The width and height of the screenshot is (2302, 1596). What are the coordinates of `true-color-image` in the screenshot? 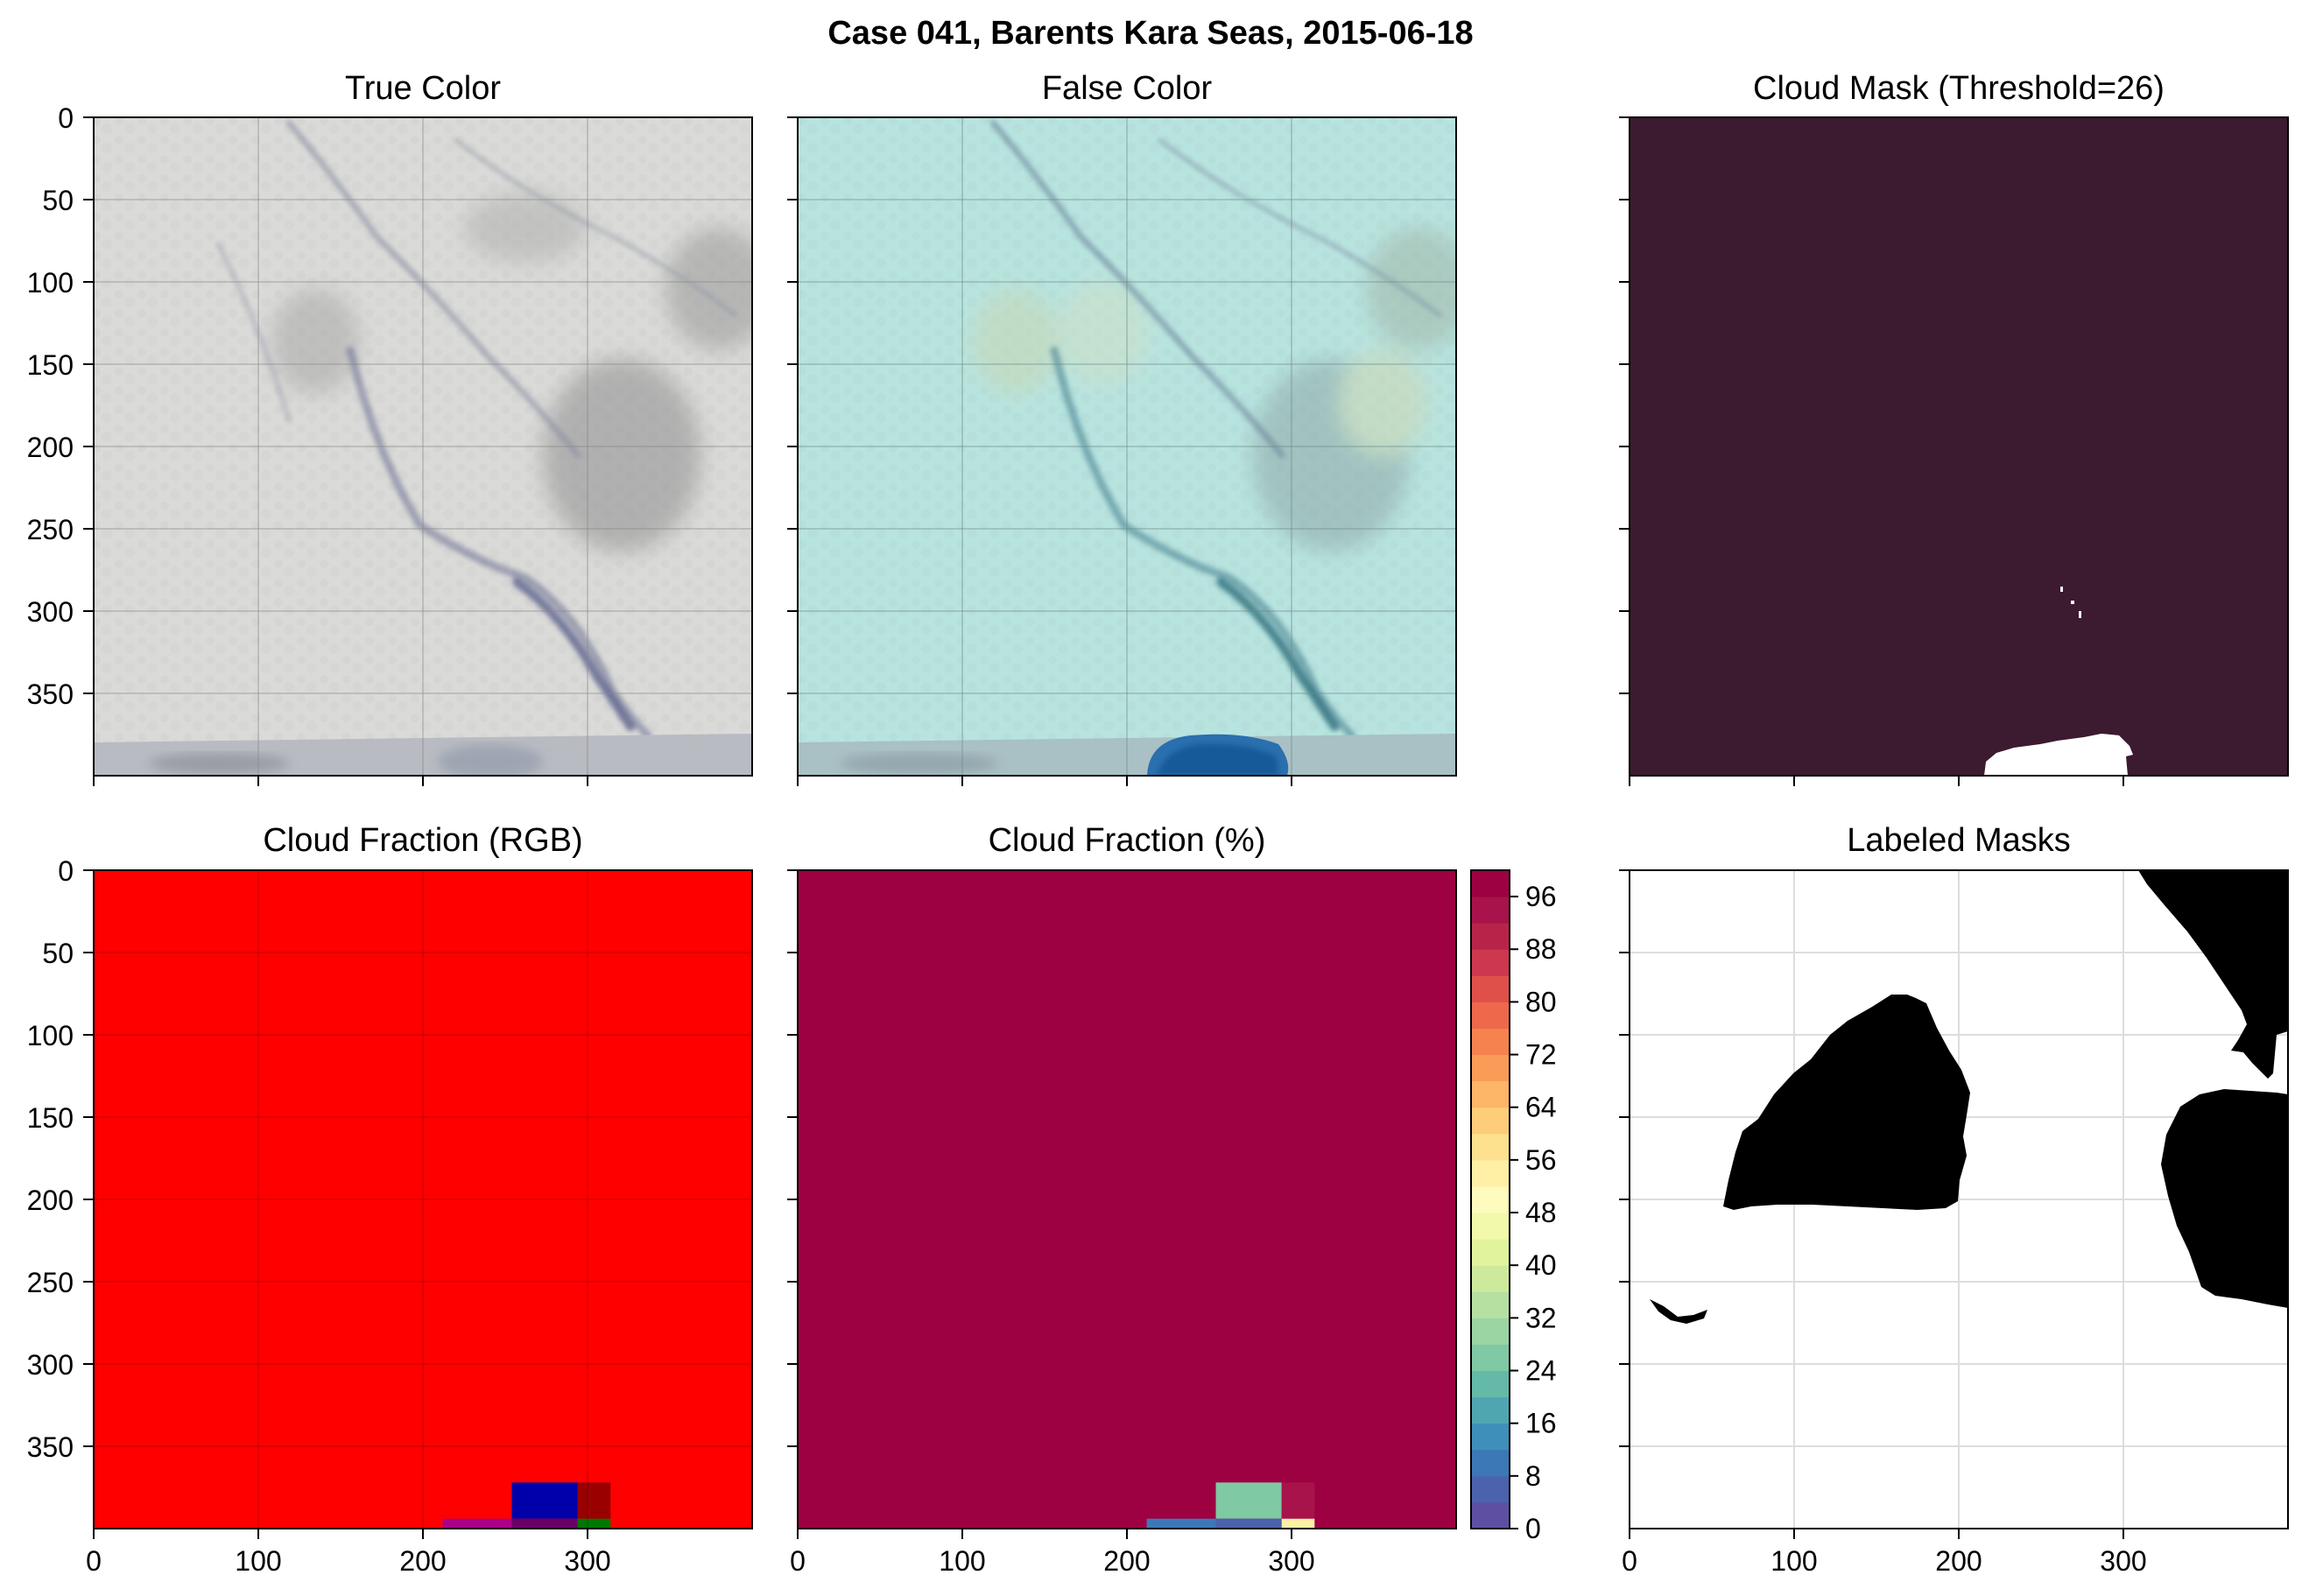 It's located at (423, 446).